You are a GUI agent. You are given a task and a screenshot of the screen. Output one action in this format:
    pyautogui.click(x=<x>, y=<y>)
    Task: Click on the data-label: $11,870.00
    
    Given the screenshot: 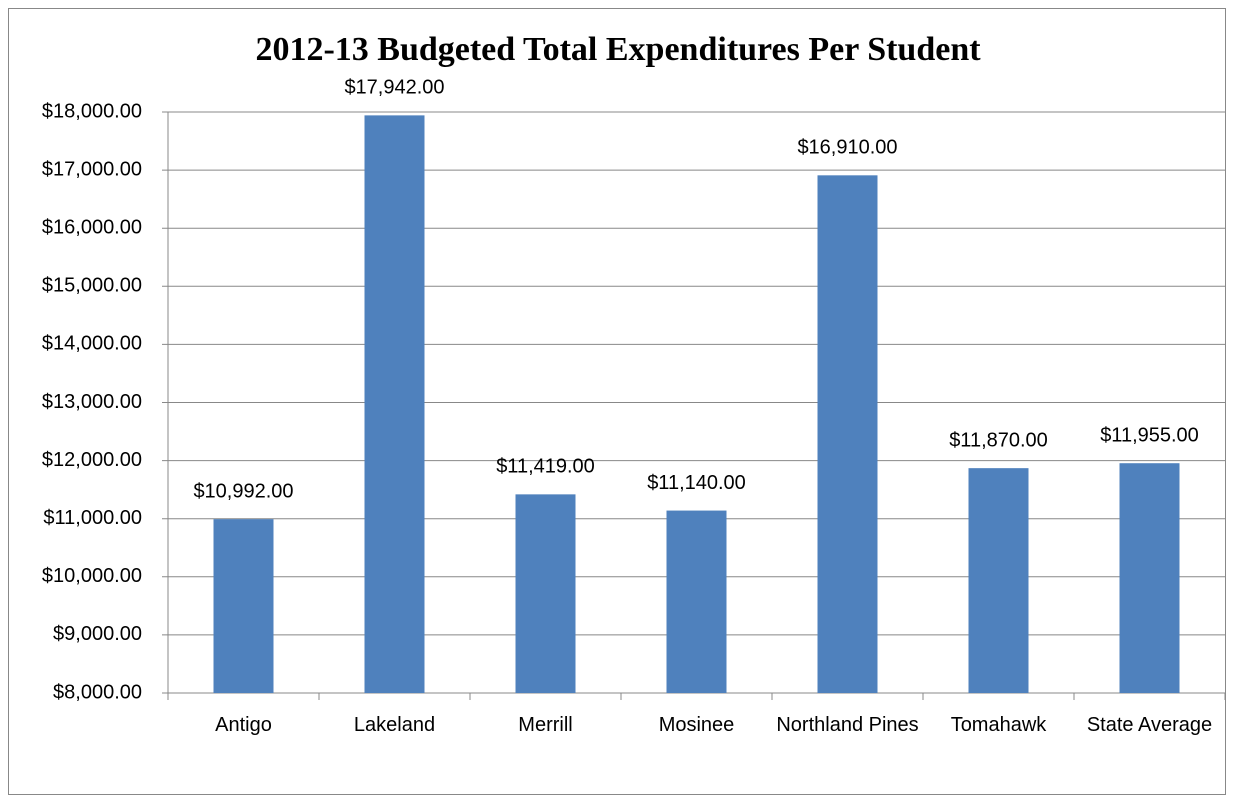 What is the action you would take?
    pyautogui.click(x=998, y=440)
    